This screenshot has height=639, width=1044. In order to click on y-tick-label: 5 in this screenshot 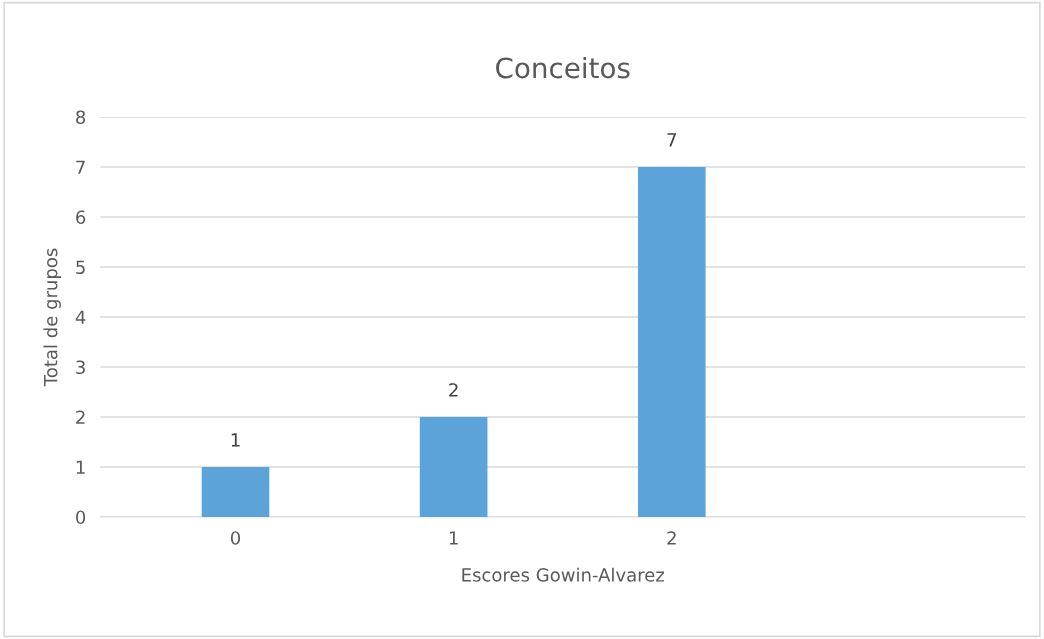, I will do `click(80, 267)`.